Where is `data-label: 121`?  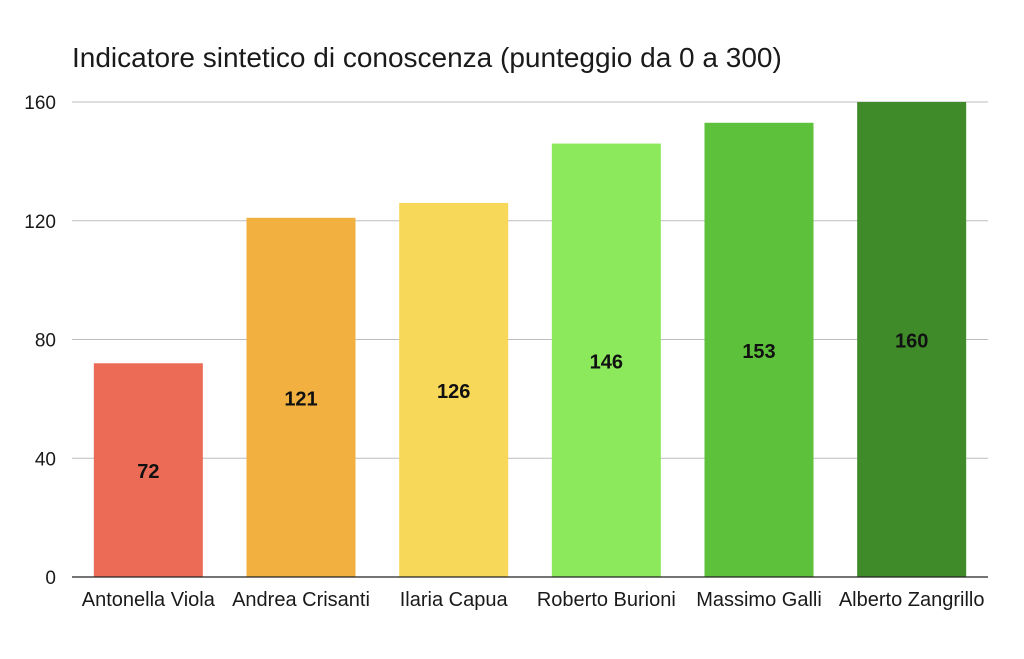 data-label: 121 is located at coordinates (300, 399).